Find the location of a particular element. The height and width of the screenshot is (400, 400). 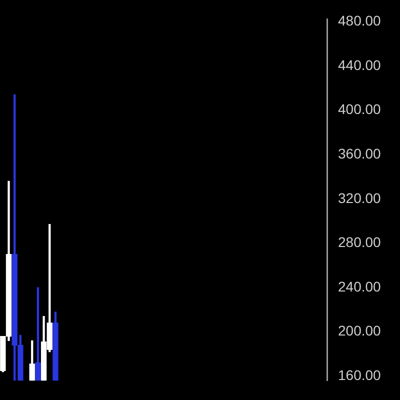

y-tick-label: 320.00 is located at coordinates (360, 198).